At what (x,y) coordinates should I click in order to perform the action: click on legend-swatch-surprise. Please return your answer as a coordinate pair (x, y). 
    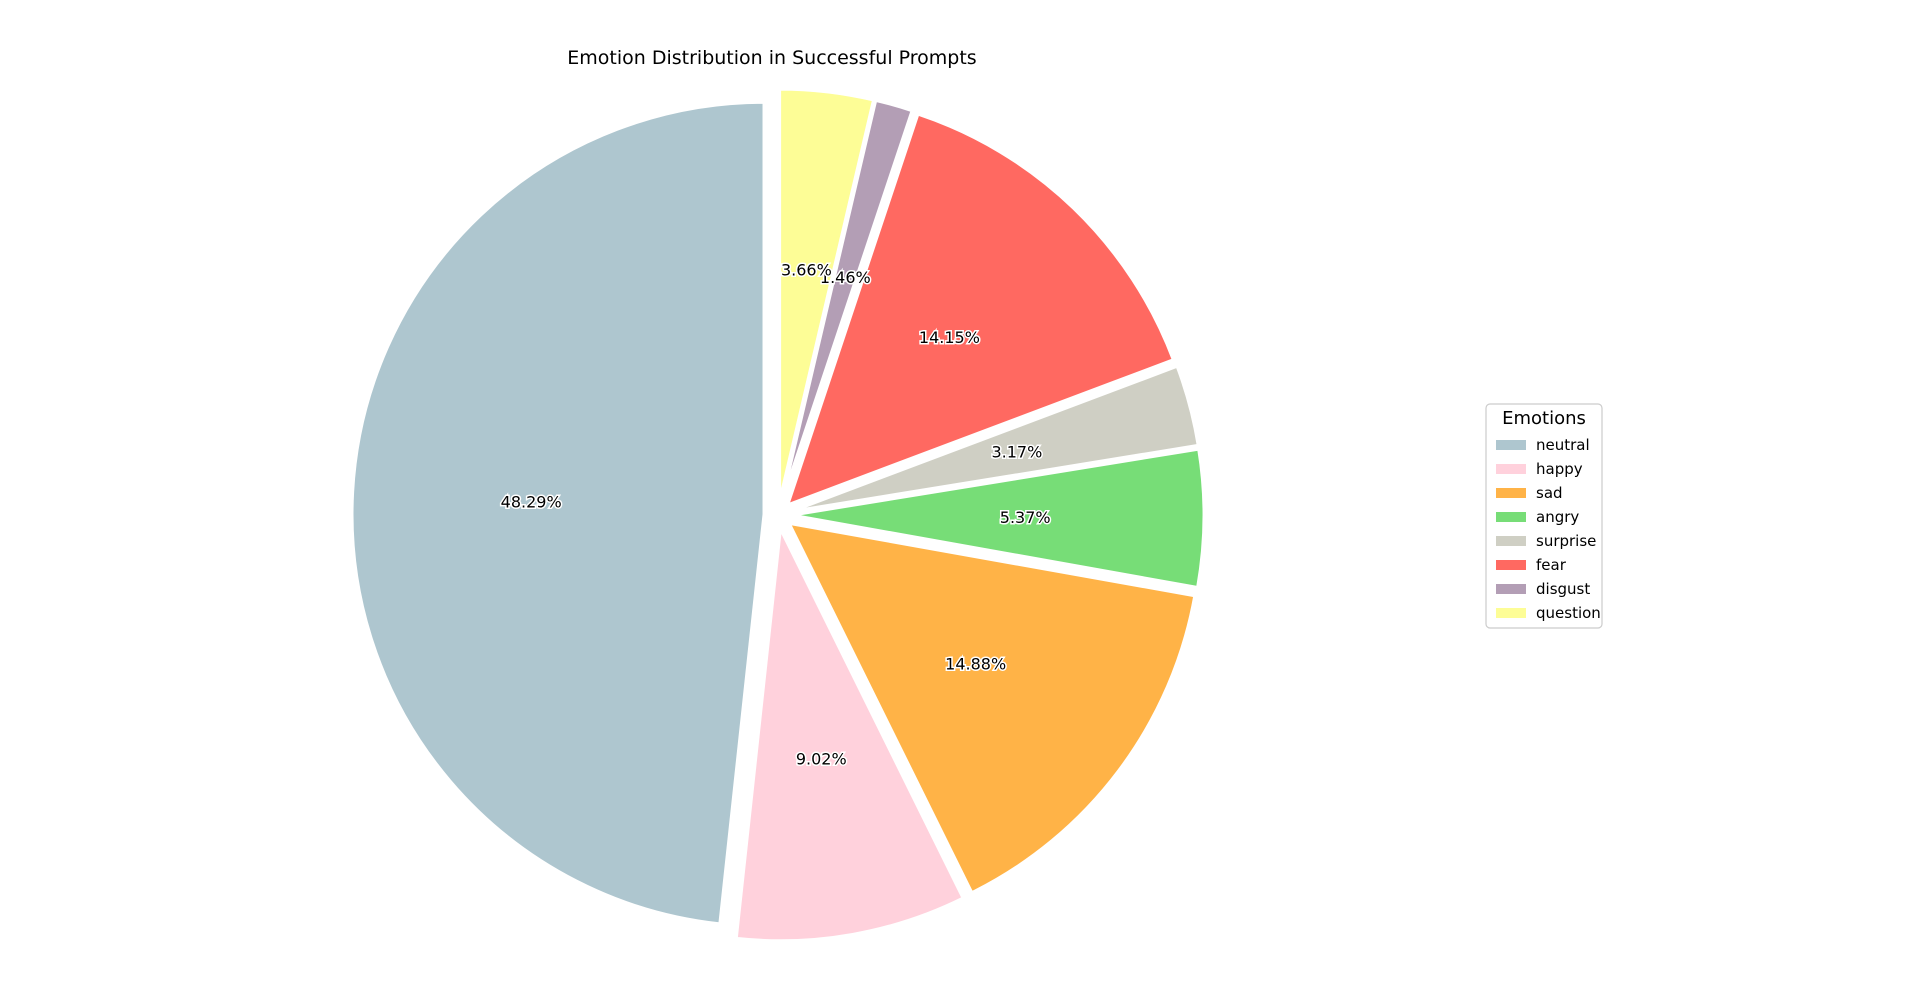
    Looking at the image, I should click on (1511, 541).